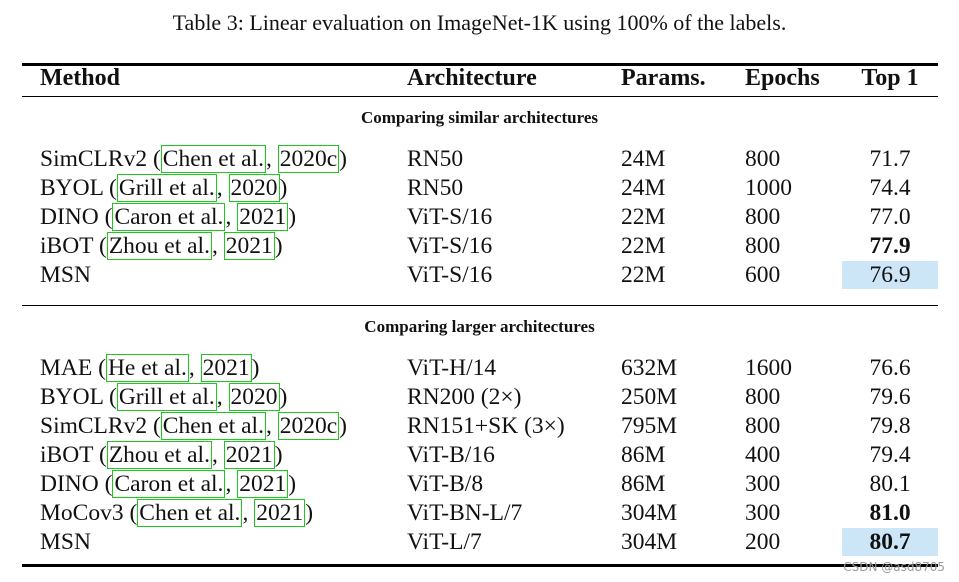 The width and height of the screenshot is (959, 582). What do you see at coordinates (768, 188) in the screenshot?
I see `epochs-cell: 1000` at bounding box center [768, 188].